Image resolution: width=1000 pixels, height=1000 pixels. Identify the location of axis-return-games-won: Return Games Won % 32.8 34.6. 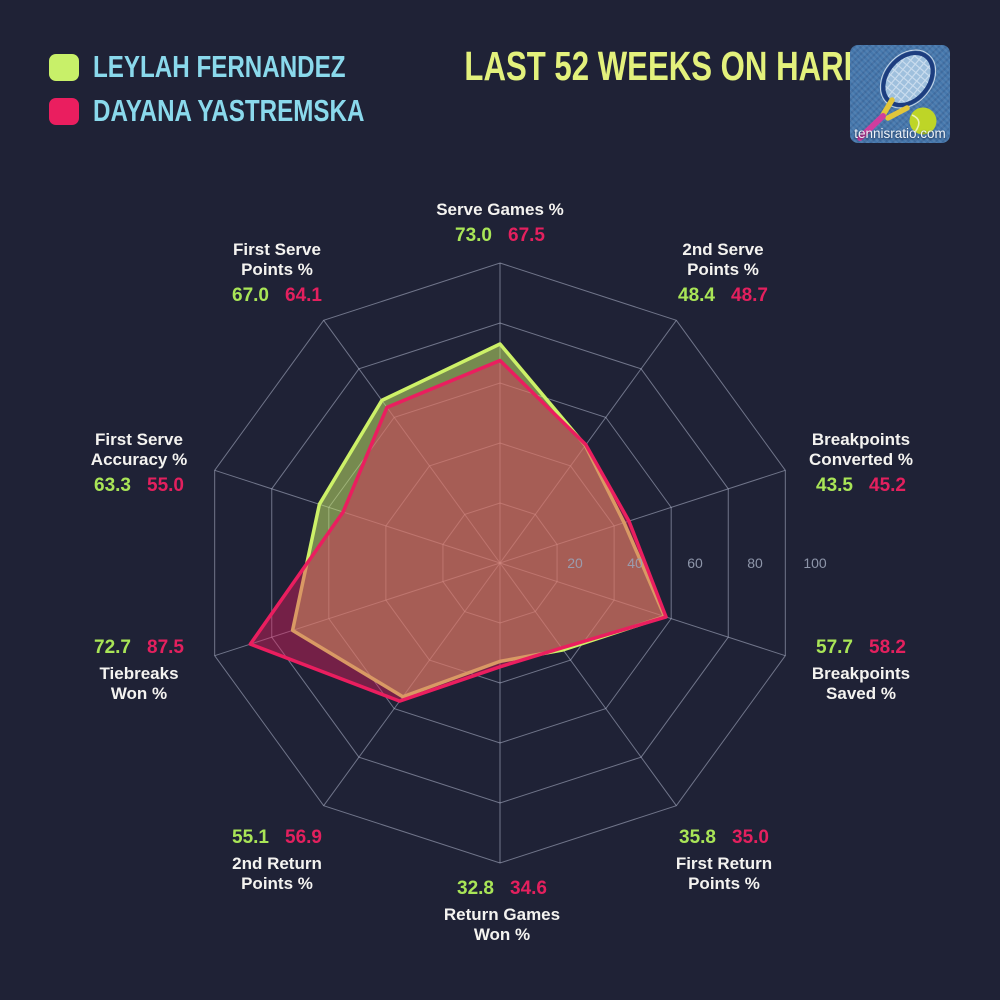
(502, 911).